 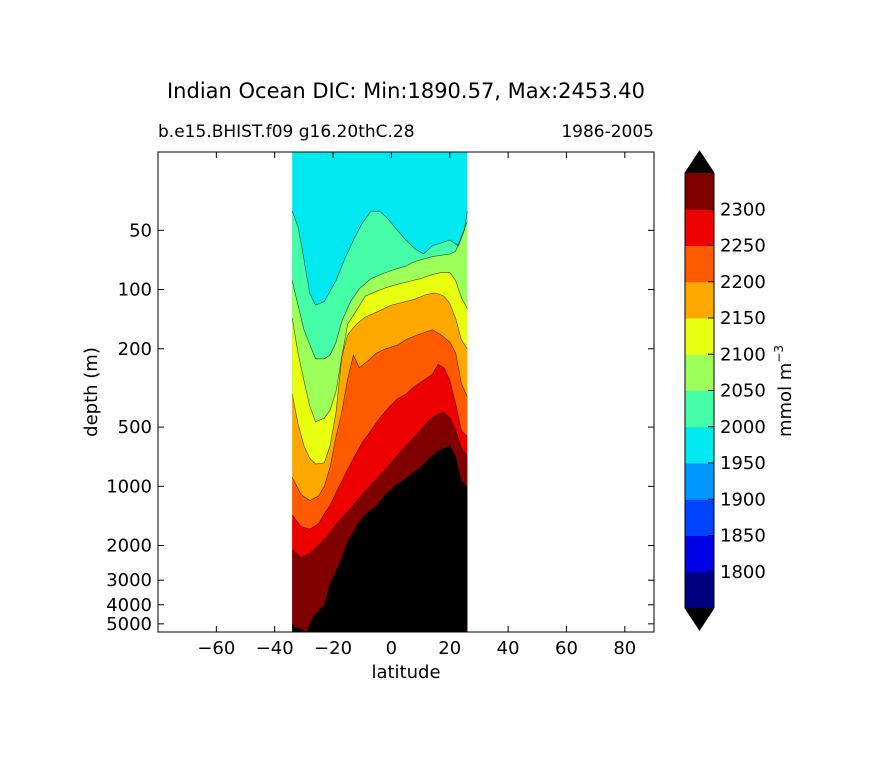 I want to click on y-tick-label: 500, so click(x=135, y=427).